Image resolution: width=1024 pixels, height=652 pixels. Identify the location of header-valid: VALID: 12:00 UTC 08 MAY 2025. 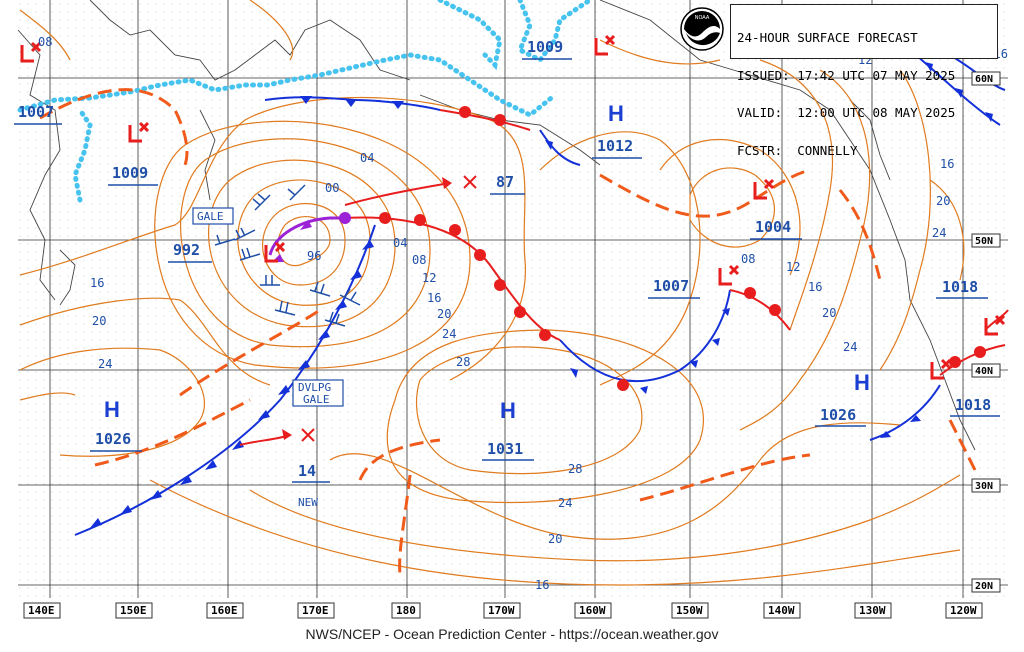
(846, 112).